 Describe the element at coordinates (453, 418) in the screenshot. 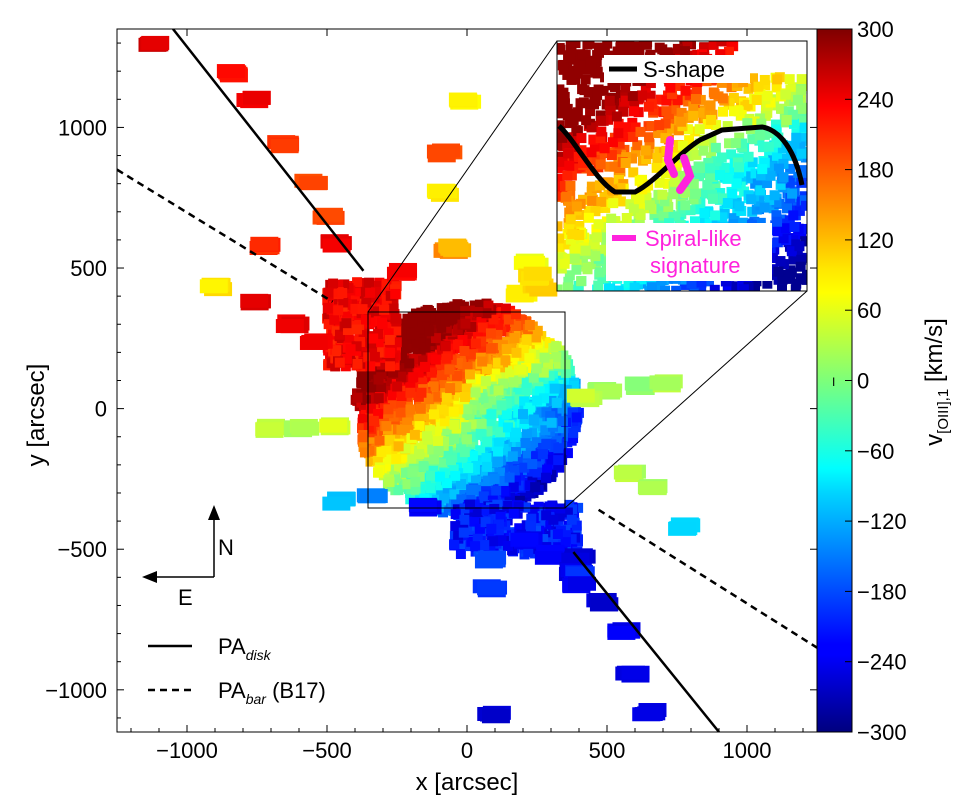

I see `velocity-field` at that location.